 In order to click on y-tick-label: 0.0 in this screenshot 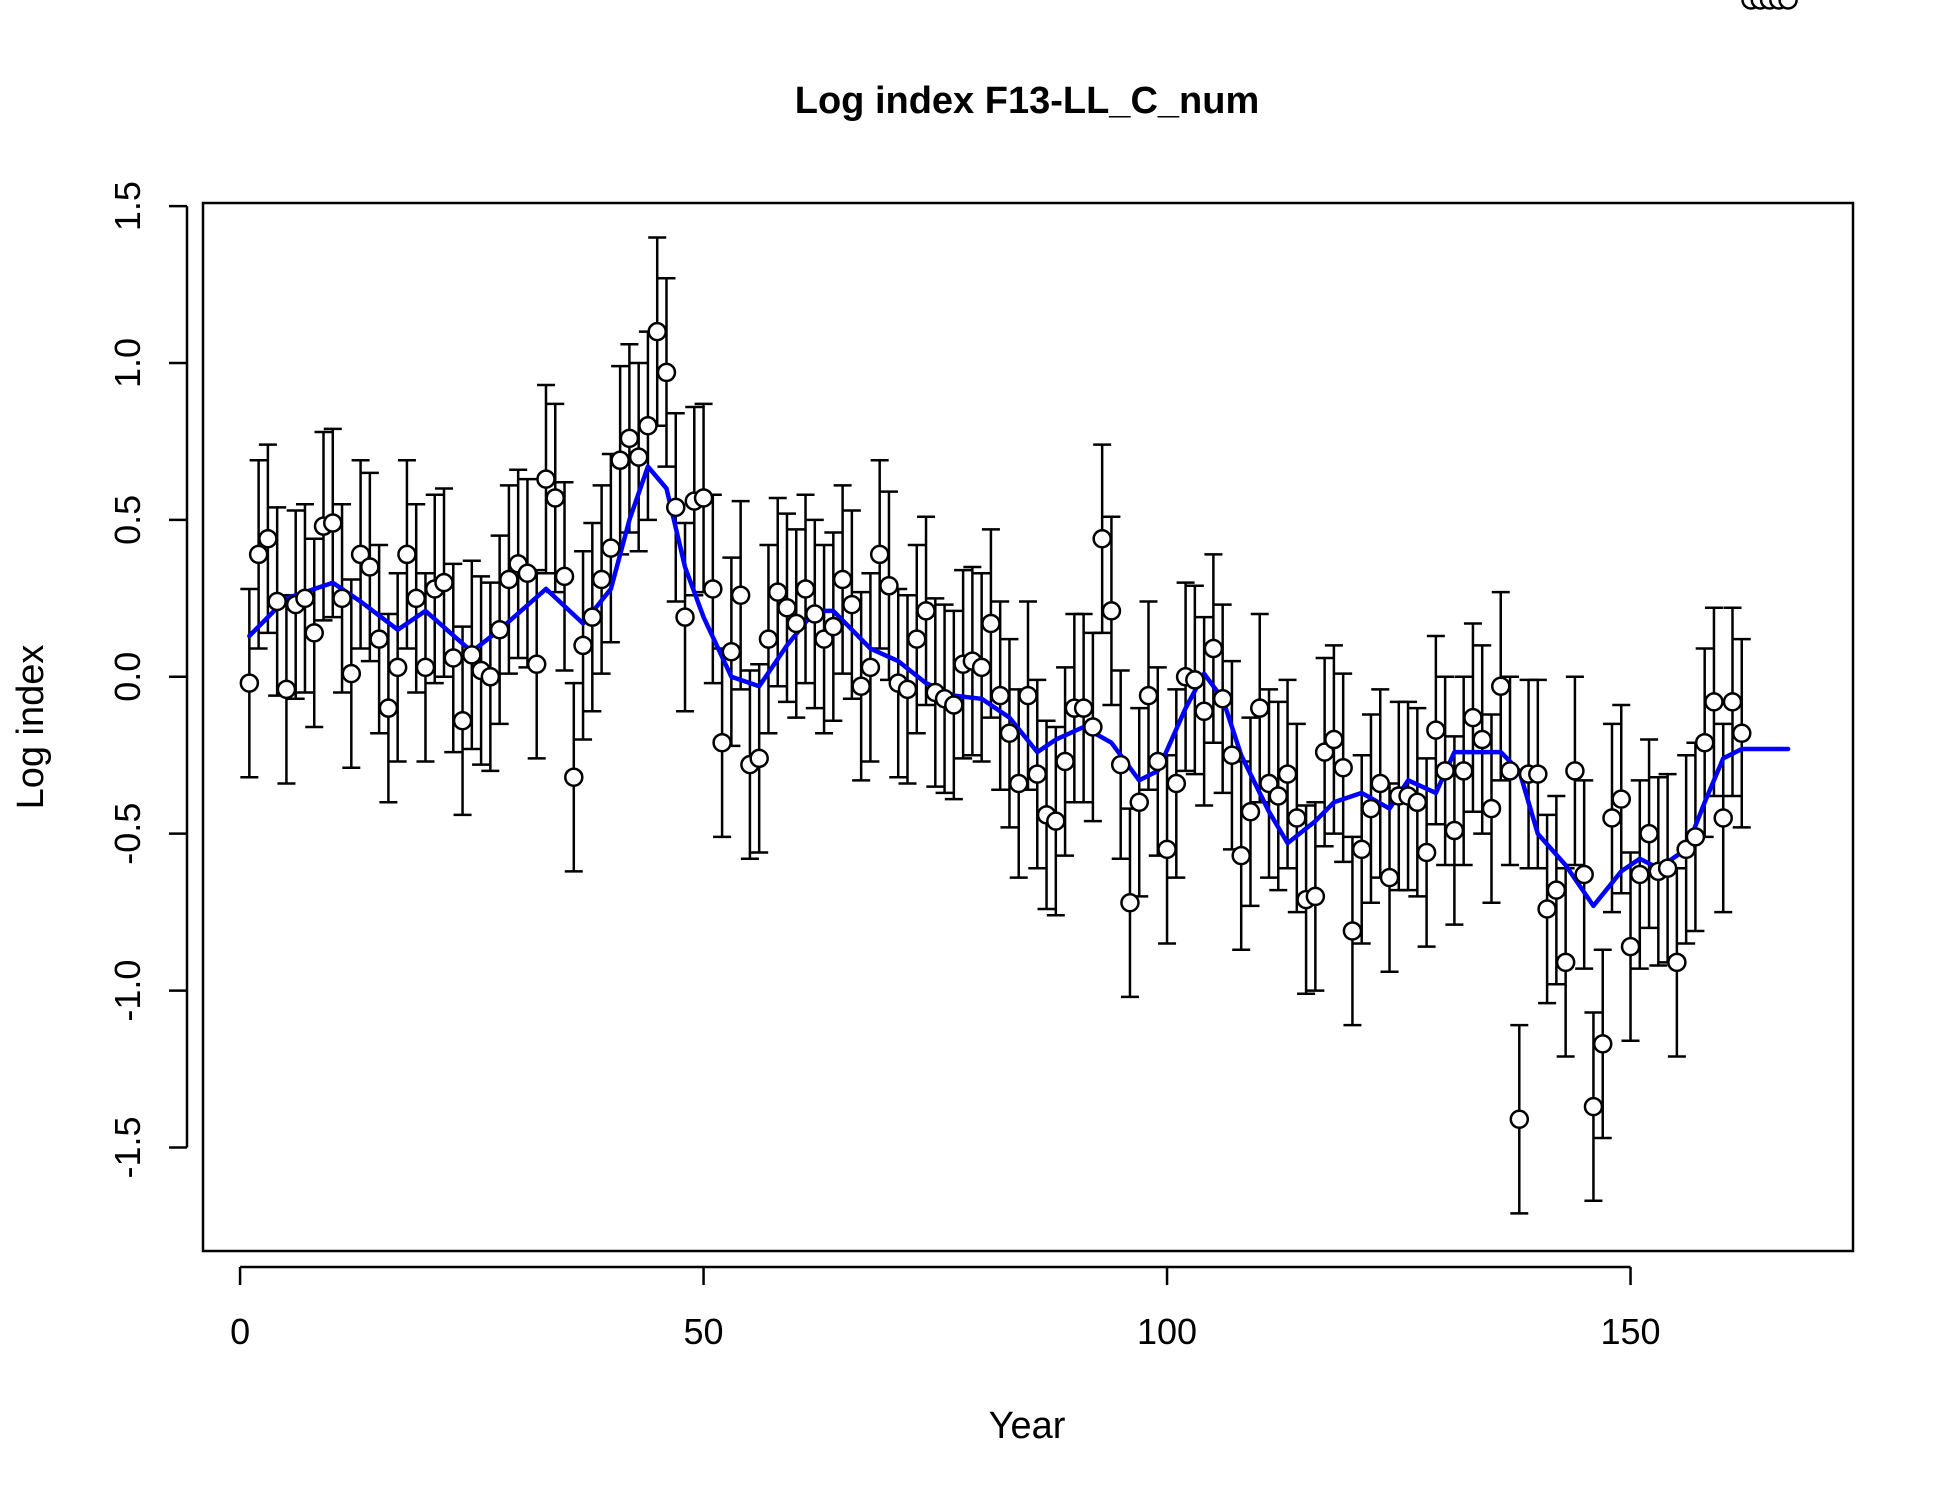, I will do `click(127, 677)`.